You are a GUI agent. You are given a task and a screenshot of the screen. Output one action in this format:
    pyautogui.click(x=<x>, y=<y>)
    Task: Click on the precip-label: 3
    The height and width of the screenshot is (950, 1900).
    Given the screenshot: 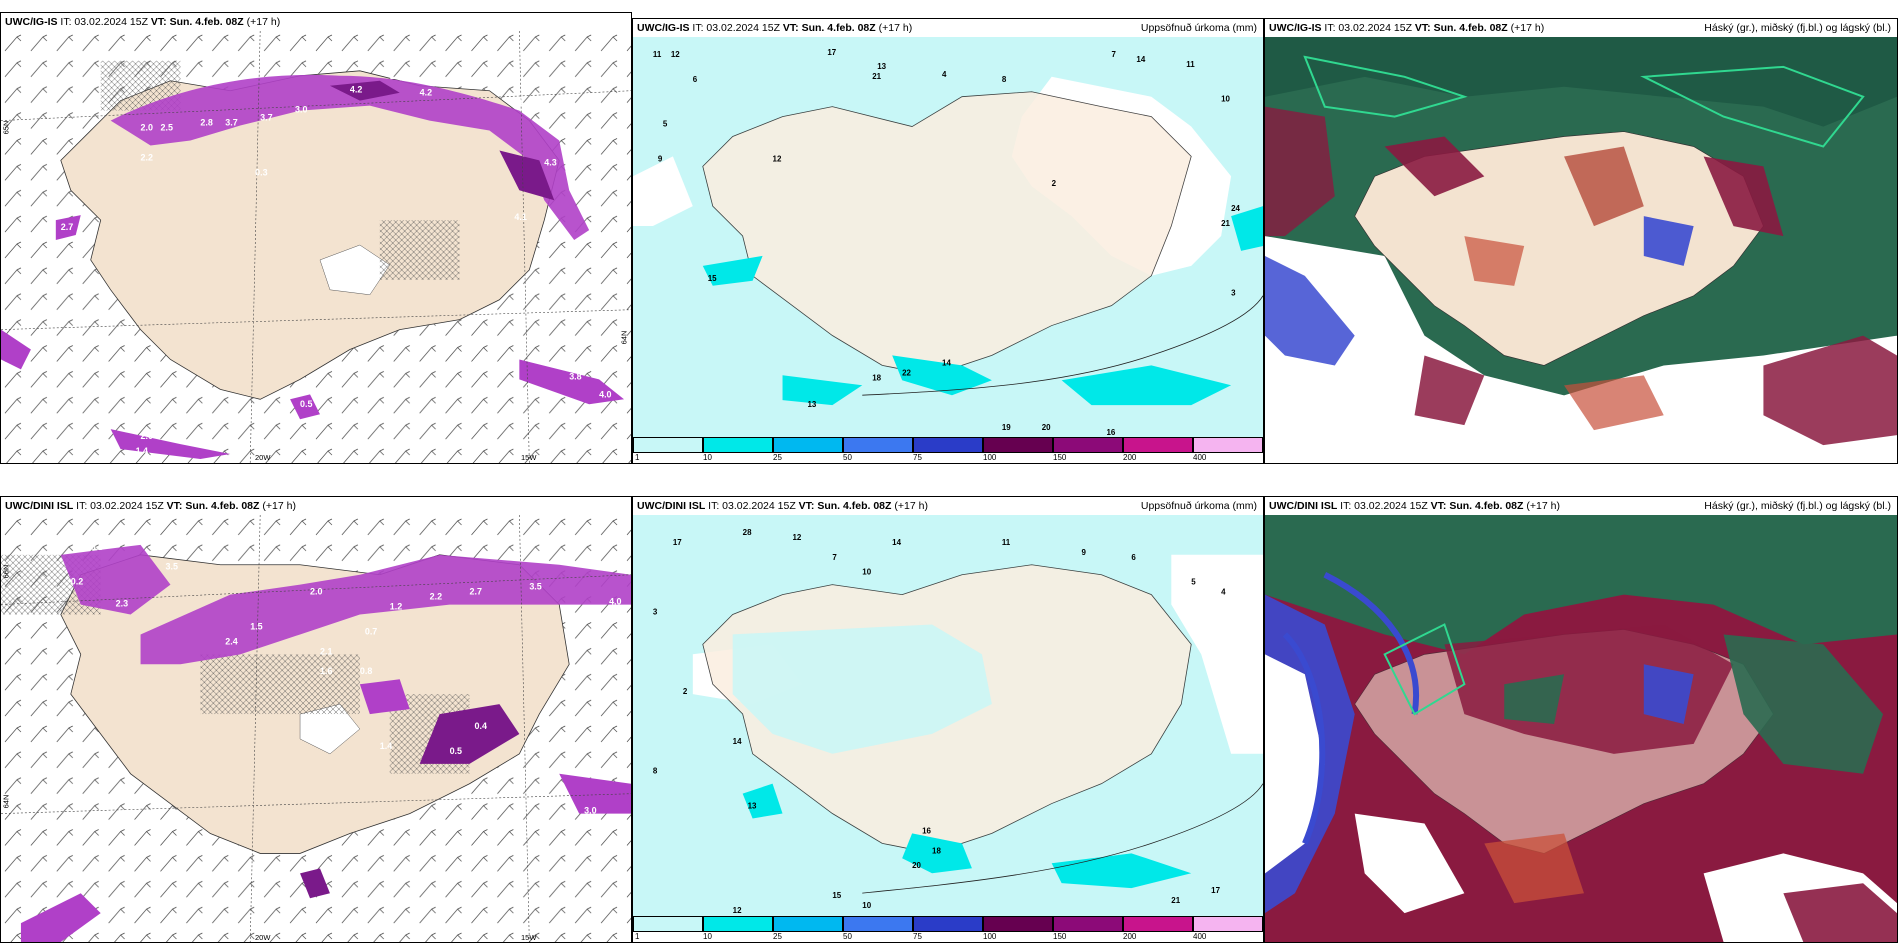 What is the action you would take?
    pyautogui.click(x=655, y=612)
    